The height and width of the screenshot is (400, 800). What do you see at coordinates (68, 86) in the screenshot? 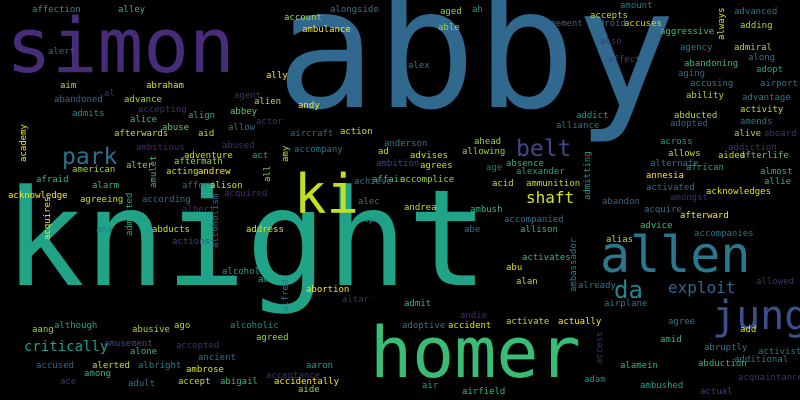
I see `word-aim: aim` at bounding box center [68, 86].